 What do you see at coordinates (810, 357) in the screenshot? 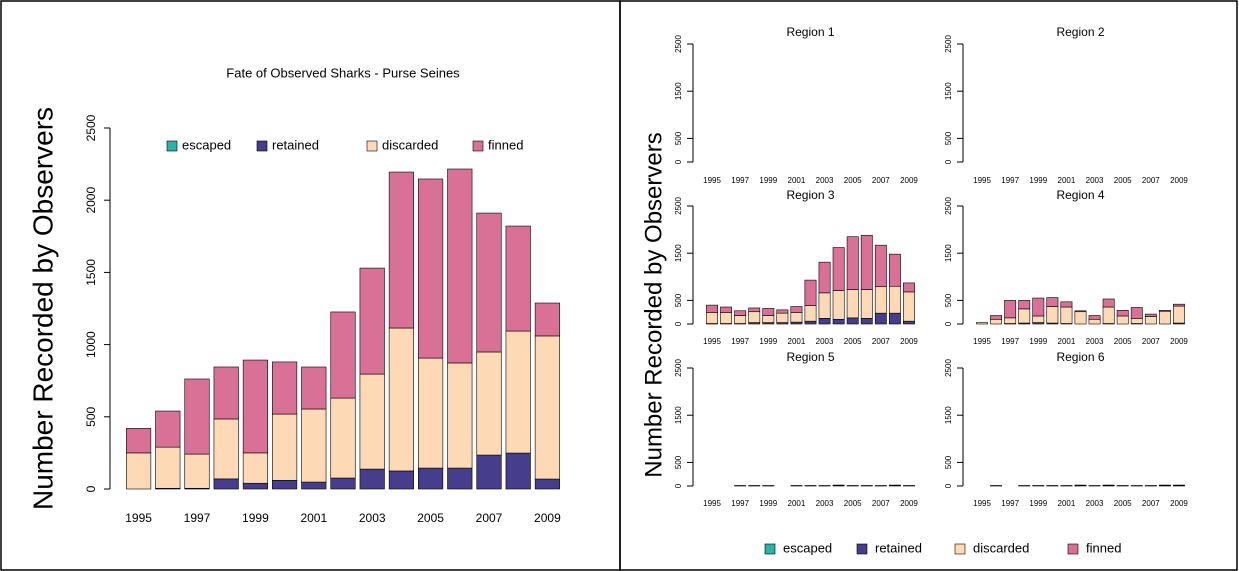
I see `chart-title: Region 5` at bounding box center [810, 357].